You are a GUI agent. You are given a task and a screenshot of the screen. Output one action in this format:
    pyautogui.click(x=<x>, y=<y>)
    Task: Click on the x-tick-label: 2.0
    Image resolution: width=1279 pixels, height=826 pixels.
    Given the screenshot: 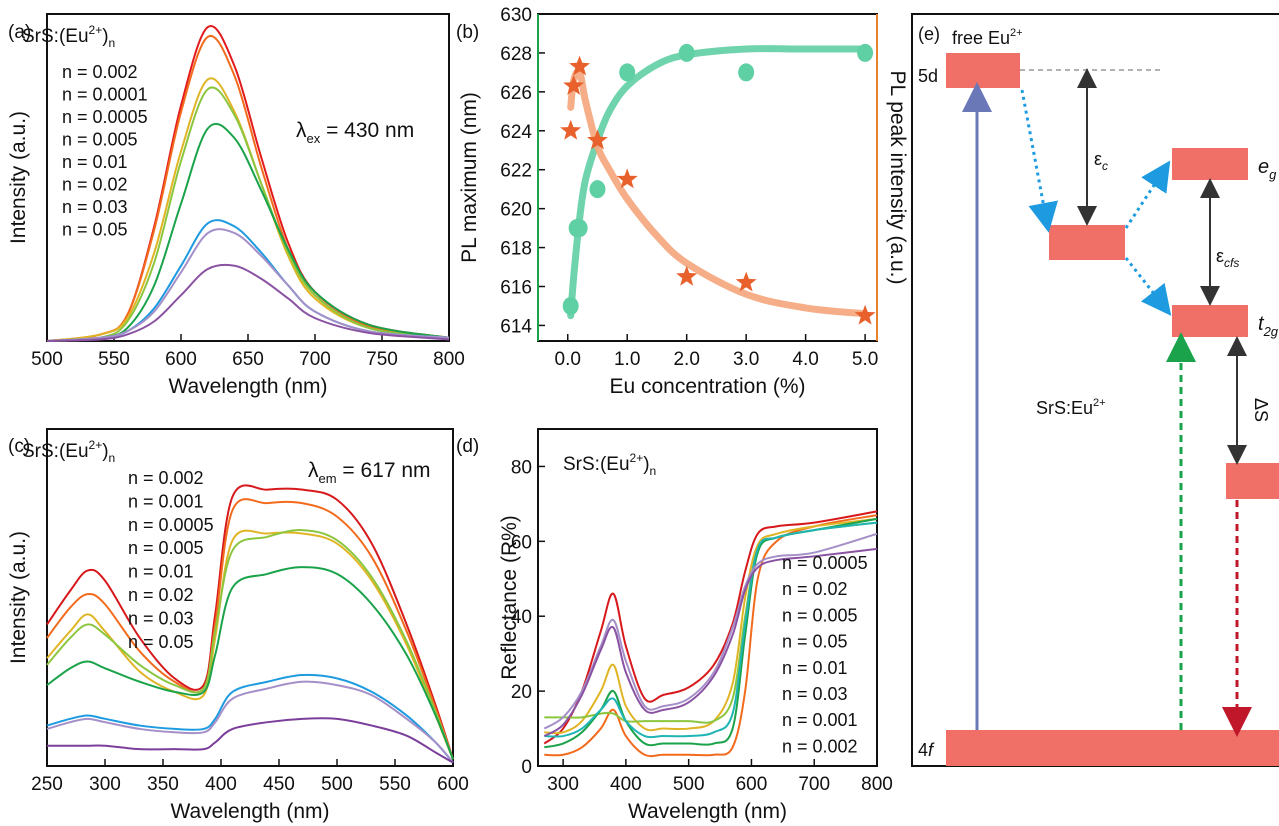 What is the action you would take?
    pyautogui.click(x=686, y=359)
    